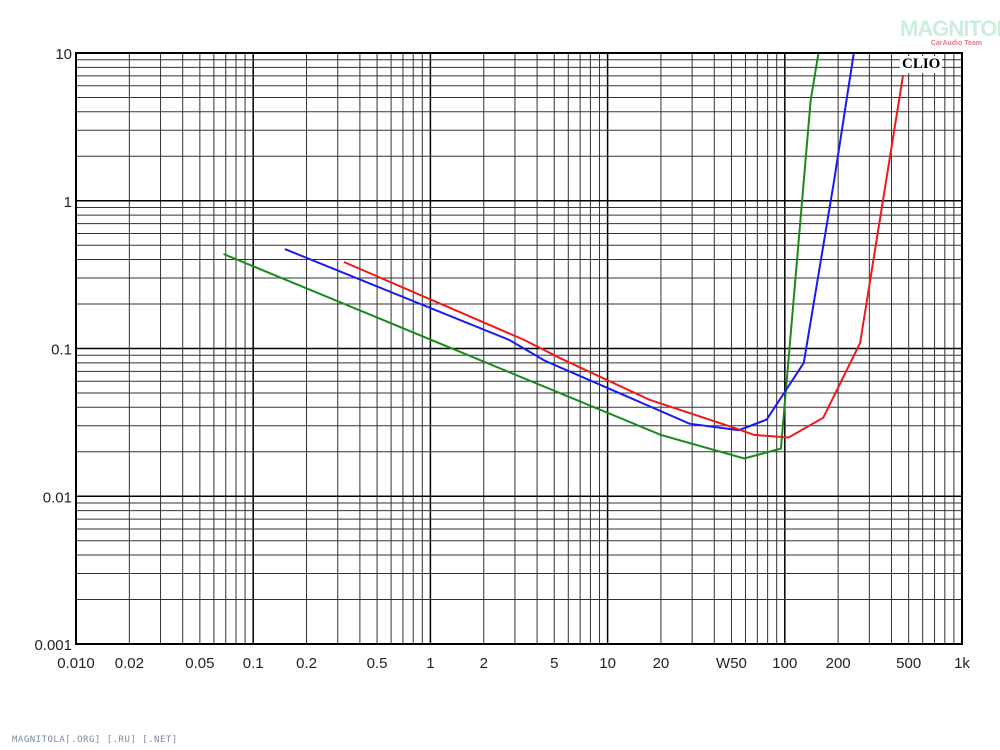  What do you see at coordinates (63, 54) in the screenshot?
I see `y-tick-label: 10` at bounding box center [63, 54].